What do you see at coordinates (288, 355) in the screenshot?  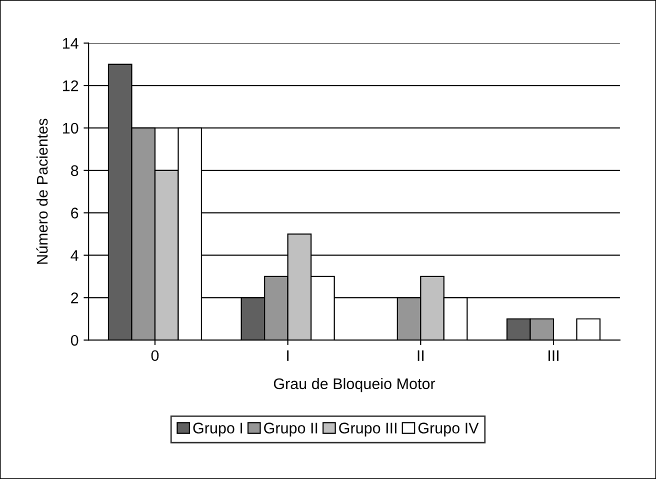 I see `x-tick-label: I` at bounding box center [288, 355].